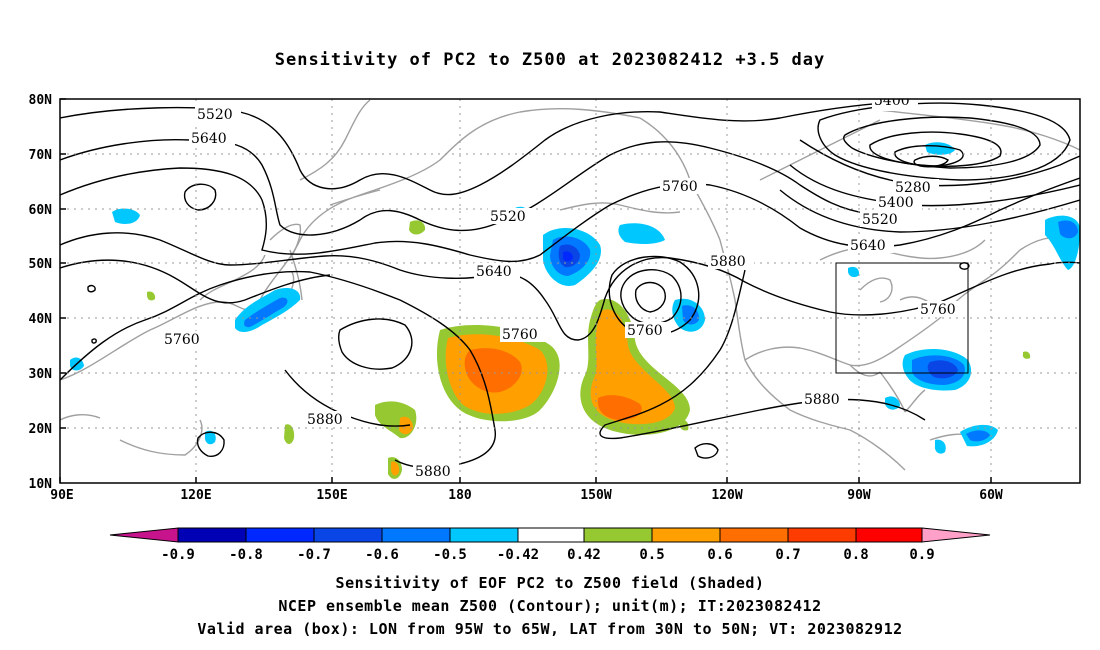  What do you see at coordinates (144, 535) in the screenshot?
I see `colorbar-below-triangle` at bounding box center [144, 535].